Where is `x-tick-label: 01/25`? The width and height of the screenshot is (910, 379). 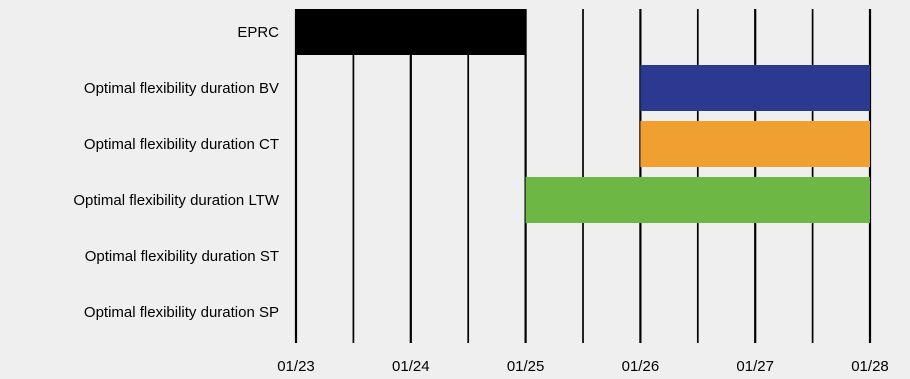
x-tick-label: 01/25 is located at coordinates (526, 366).